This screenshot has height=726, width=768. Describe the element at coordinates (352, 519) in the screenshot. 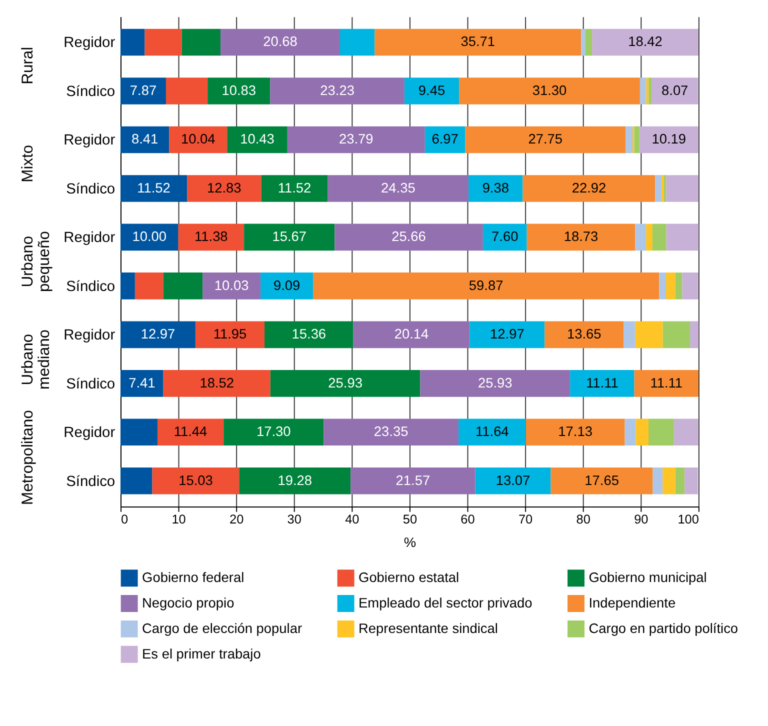

I see `x-tick-label: 40` at that location.